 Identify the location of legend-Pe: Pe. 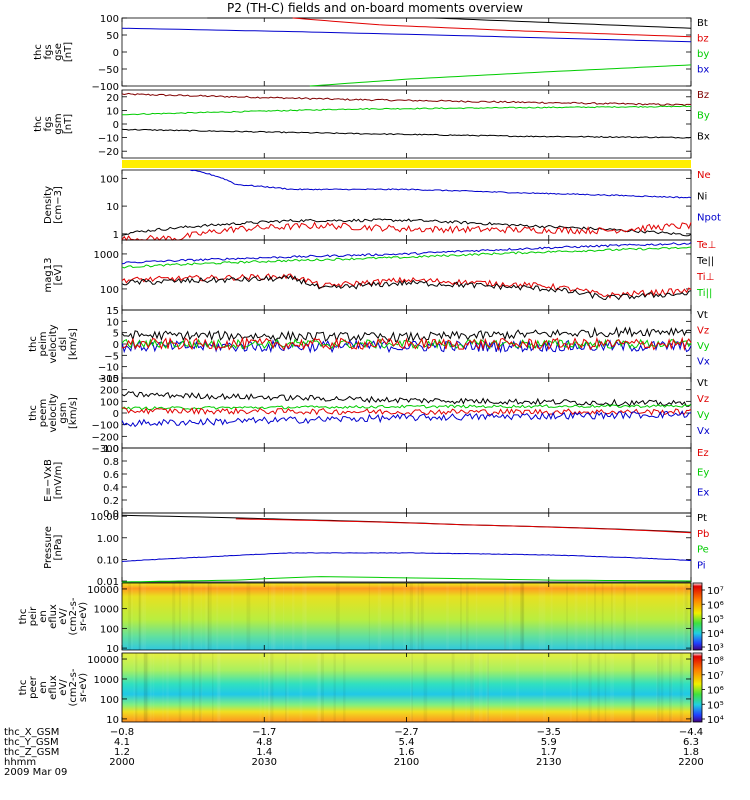
(703, 550).